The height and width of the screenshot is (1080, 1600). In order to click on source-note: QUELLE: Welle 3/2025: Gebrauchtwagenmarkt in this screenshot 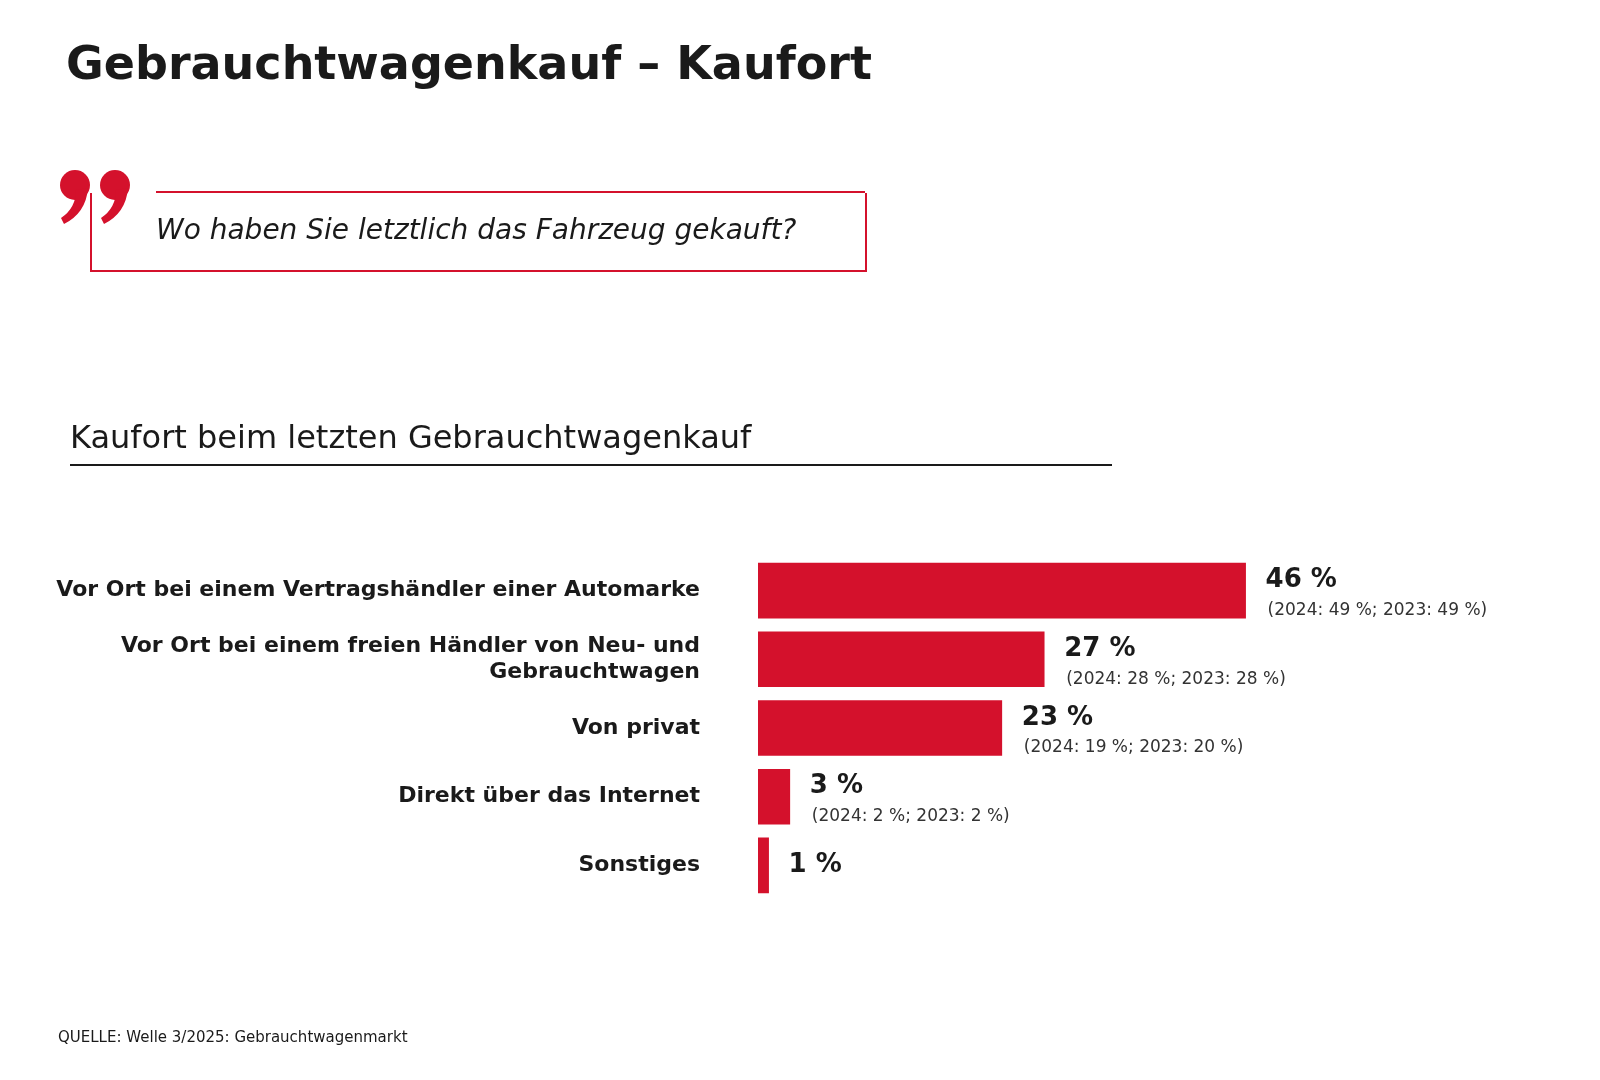, I will do `click(233, 1037)`.